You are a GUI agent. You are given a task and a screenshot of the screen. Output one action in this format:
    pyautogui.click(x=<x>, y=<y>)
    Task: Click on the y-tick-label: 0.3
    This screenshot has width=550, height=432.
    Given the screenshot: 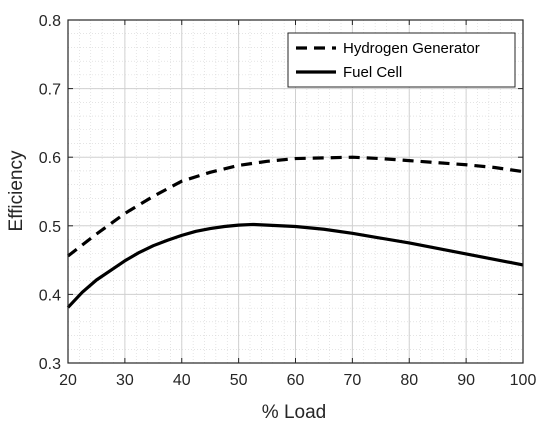 What is the action you would take?
    pyautogui.click(x=50, y=364)
    